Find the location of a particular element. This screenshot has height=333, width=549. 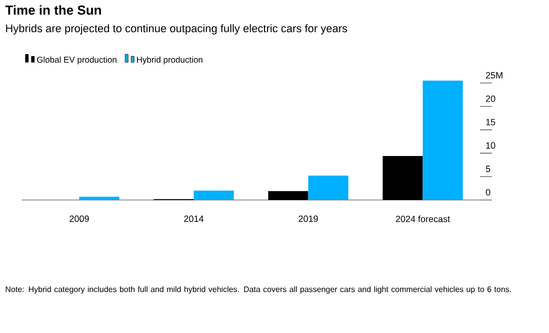

x-tick-label: 2019 is located at coordinates (308, 219).